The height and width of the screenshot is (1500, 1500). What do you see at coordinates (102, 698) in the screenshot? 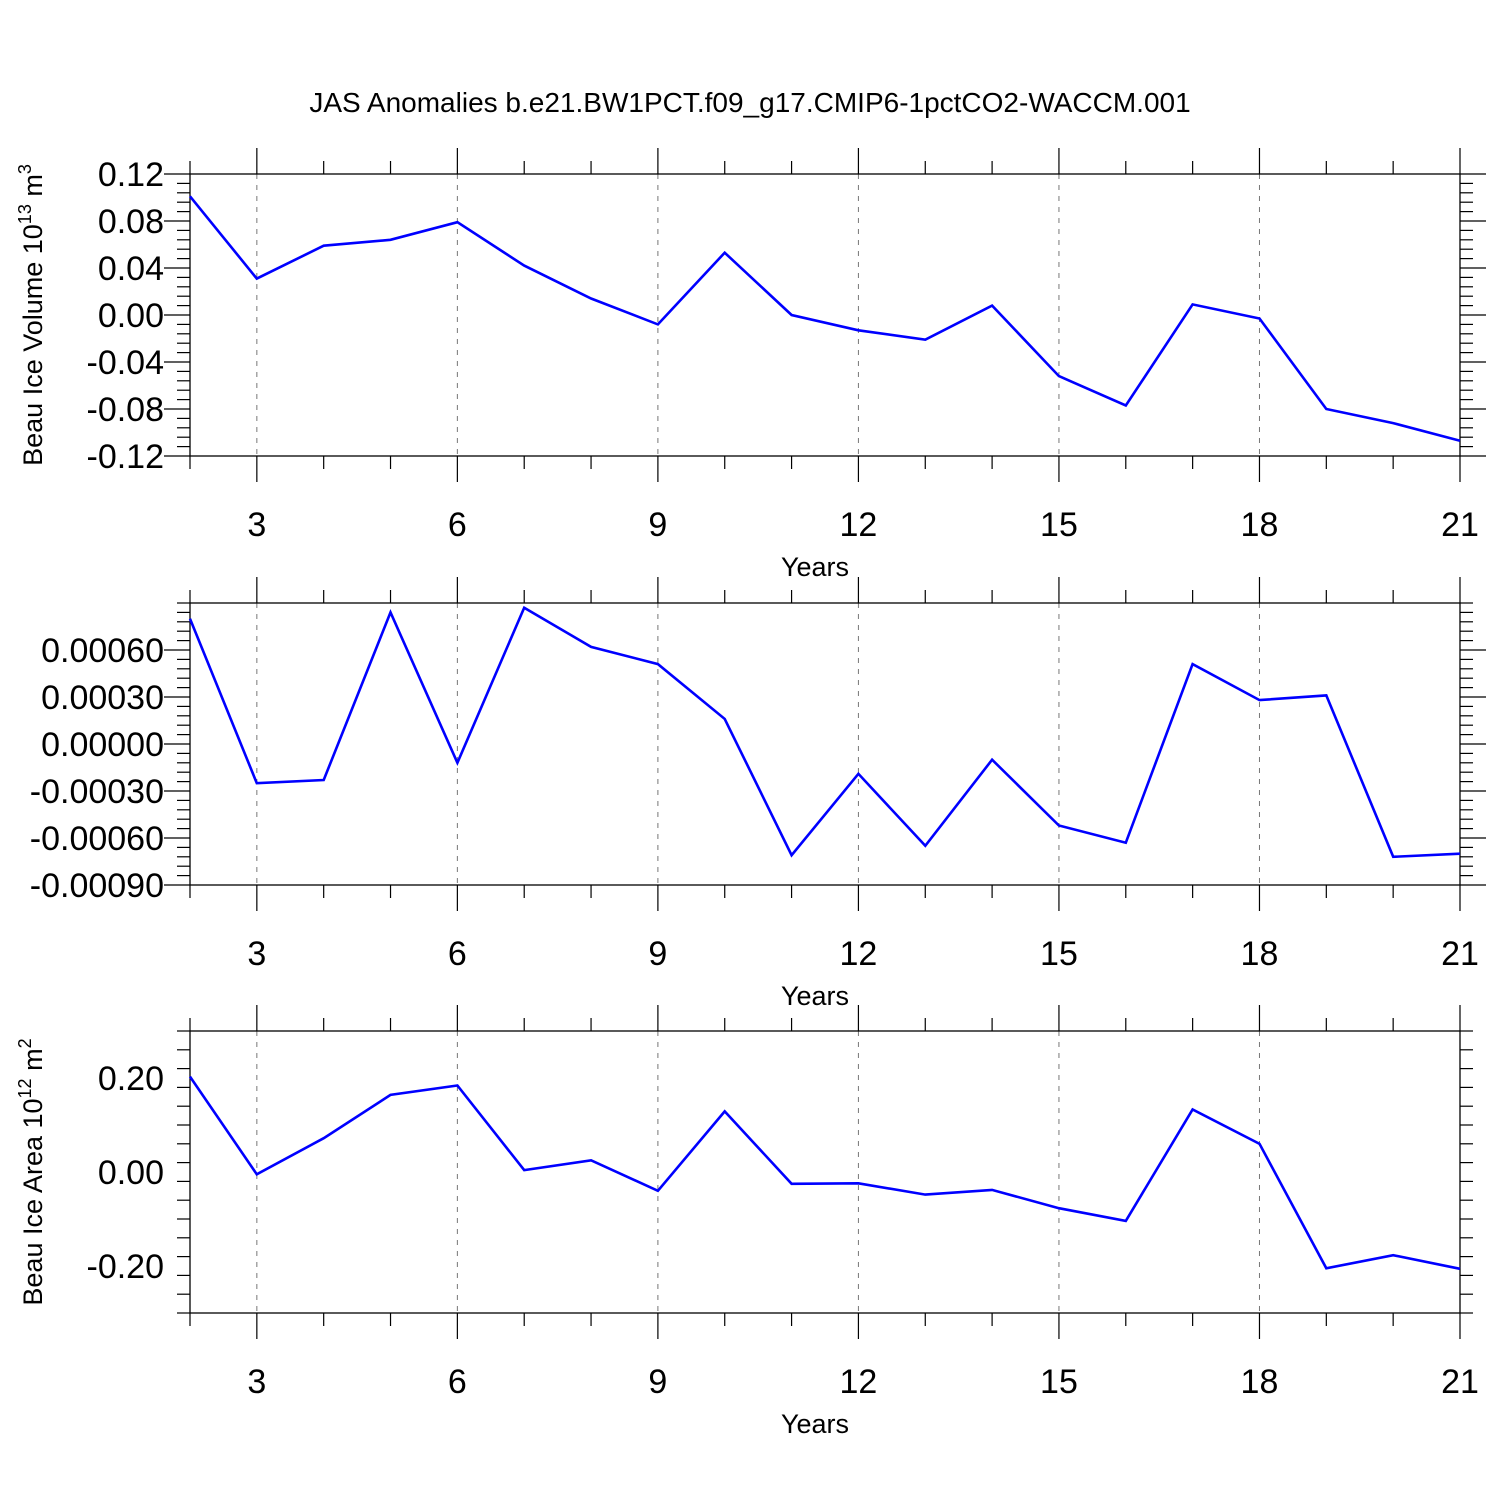
I see `y-tick-label: 0.00030` at bounding box center [102, 698].